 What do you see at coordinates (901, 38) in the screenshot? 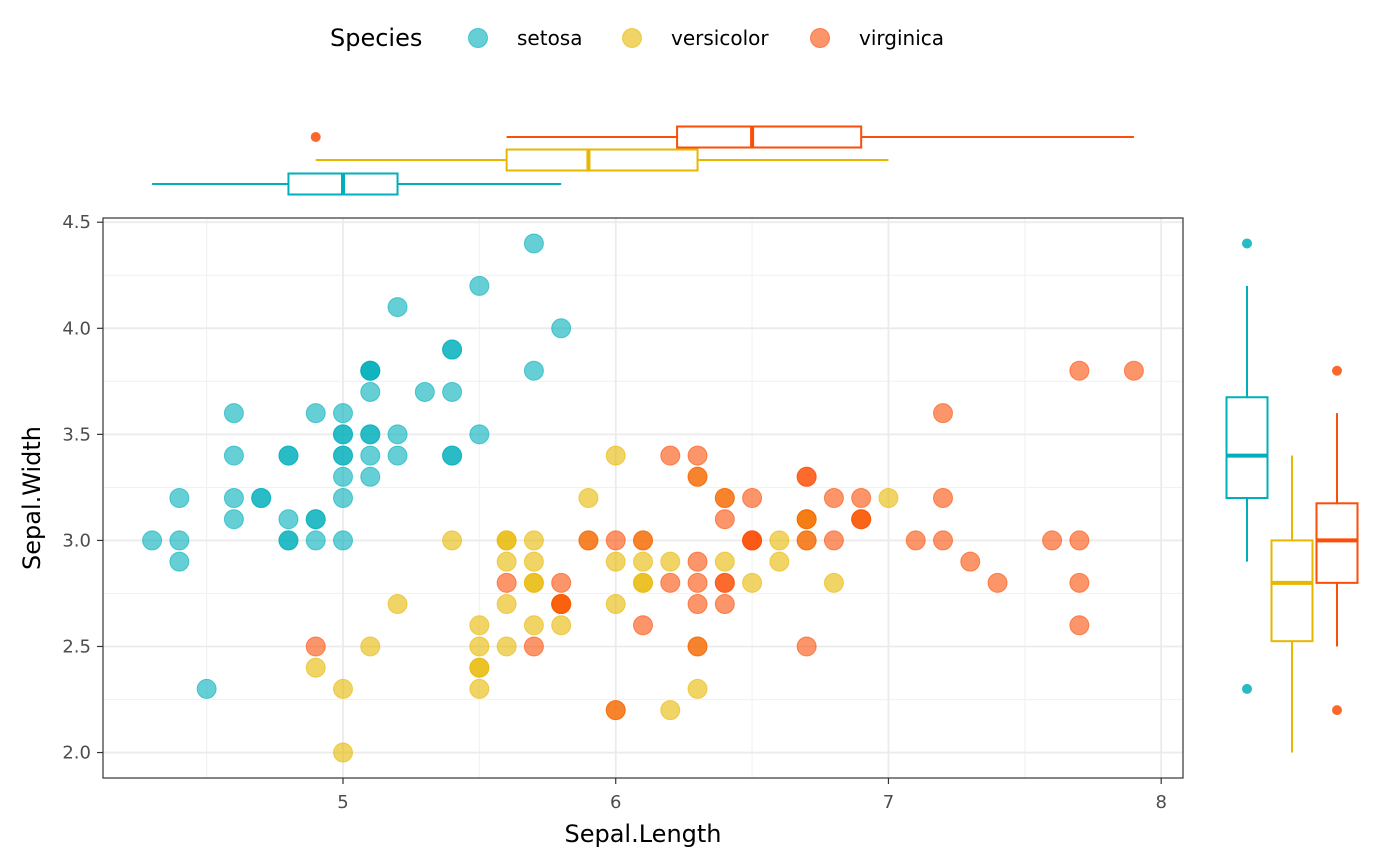
I see `legend-label-virginica: virginica` at bounding box center [901, 38].